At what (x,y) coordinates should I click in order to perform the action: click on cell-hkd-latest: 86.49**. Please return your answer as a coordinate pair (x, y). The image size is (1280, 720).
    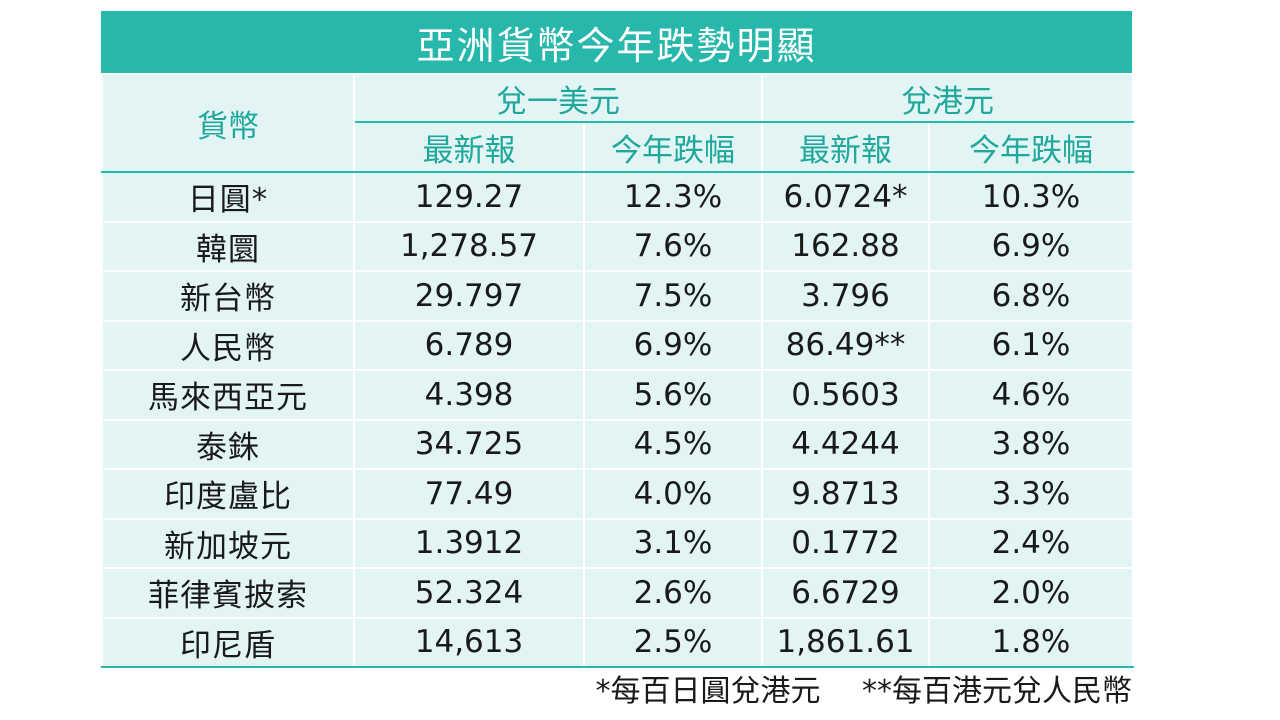
    Looking at the image, I should click on (845, 345).